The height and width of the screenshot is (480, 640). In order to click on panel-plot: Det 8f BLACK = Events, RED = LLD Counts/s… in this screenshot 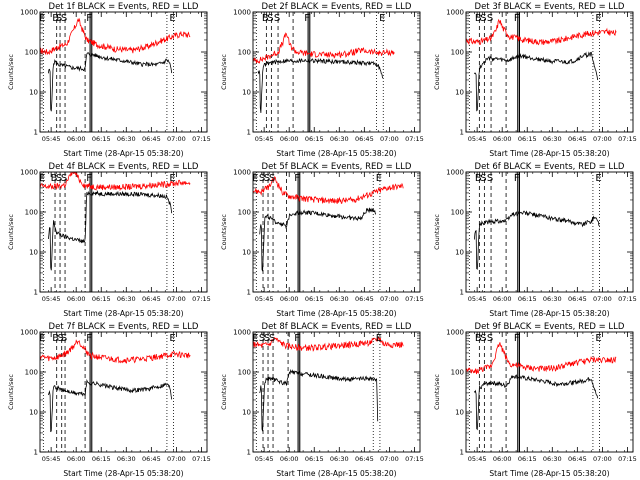, I will do `click(322, 400)`.